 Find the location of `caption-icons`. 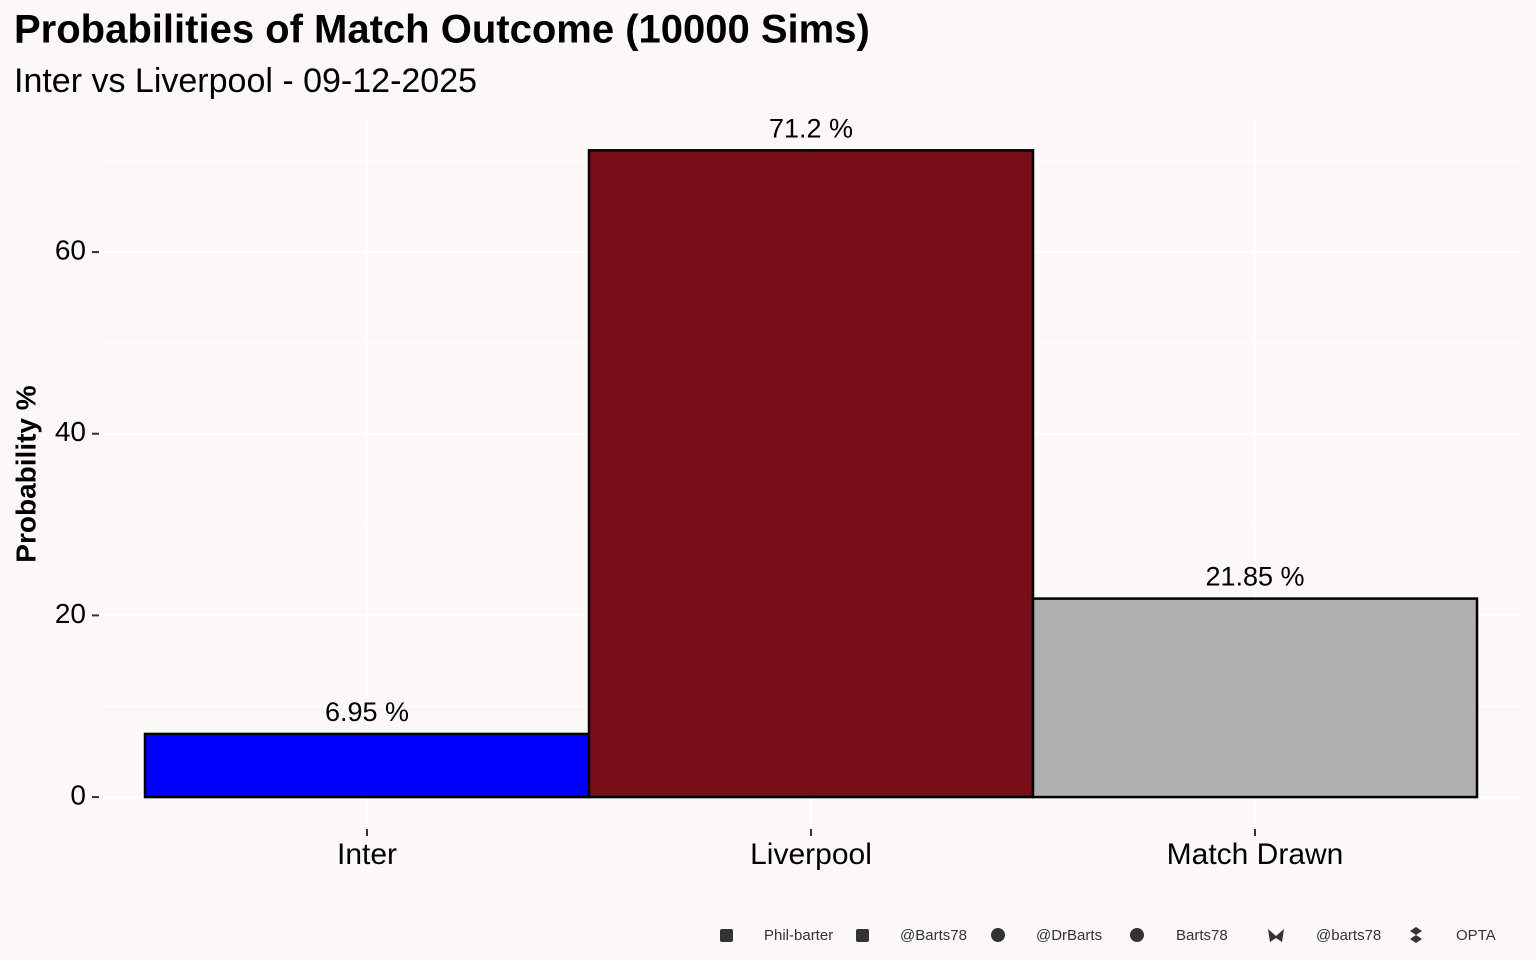

caption-icons is located at coordinates (1071, 935).